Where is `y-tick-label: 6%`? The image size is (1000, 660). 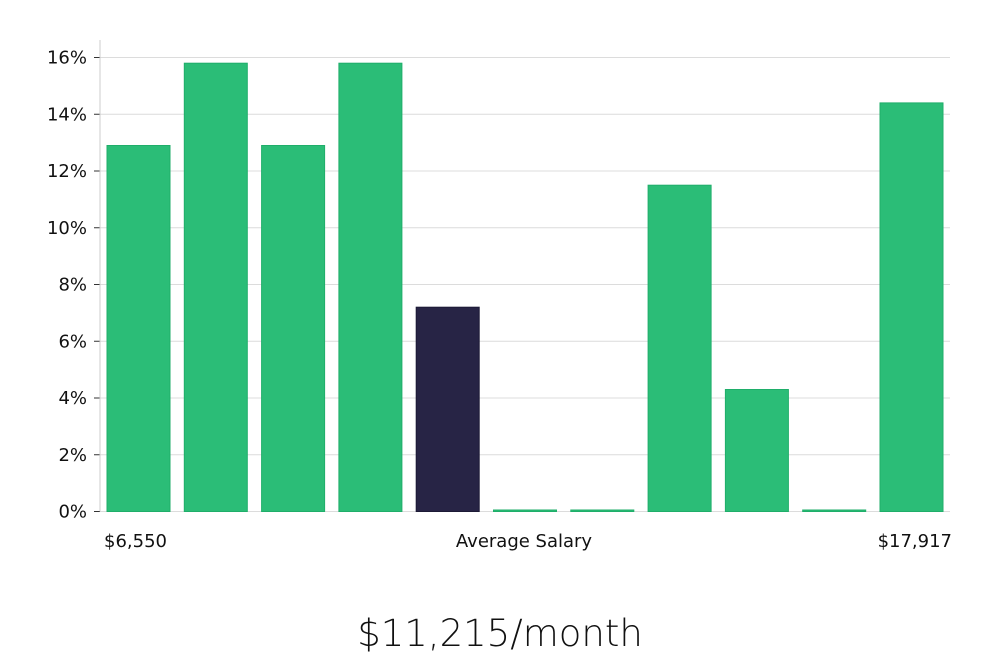
y-tick-label: 6% is located at coordinates (72, 341).